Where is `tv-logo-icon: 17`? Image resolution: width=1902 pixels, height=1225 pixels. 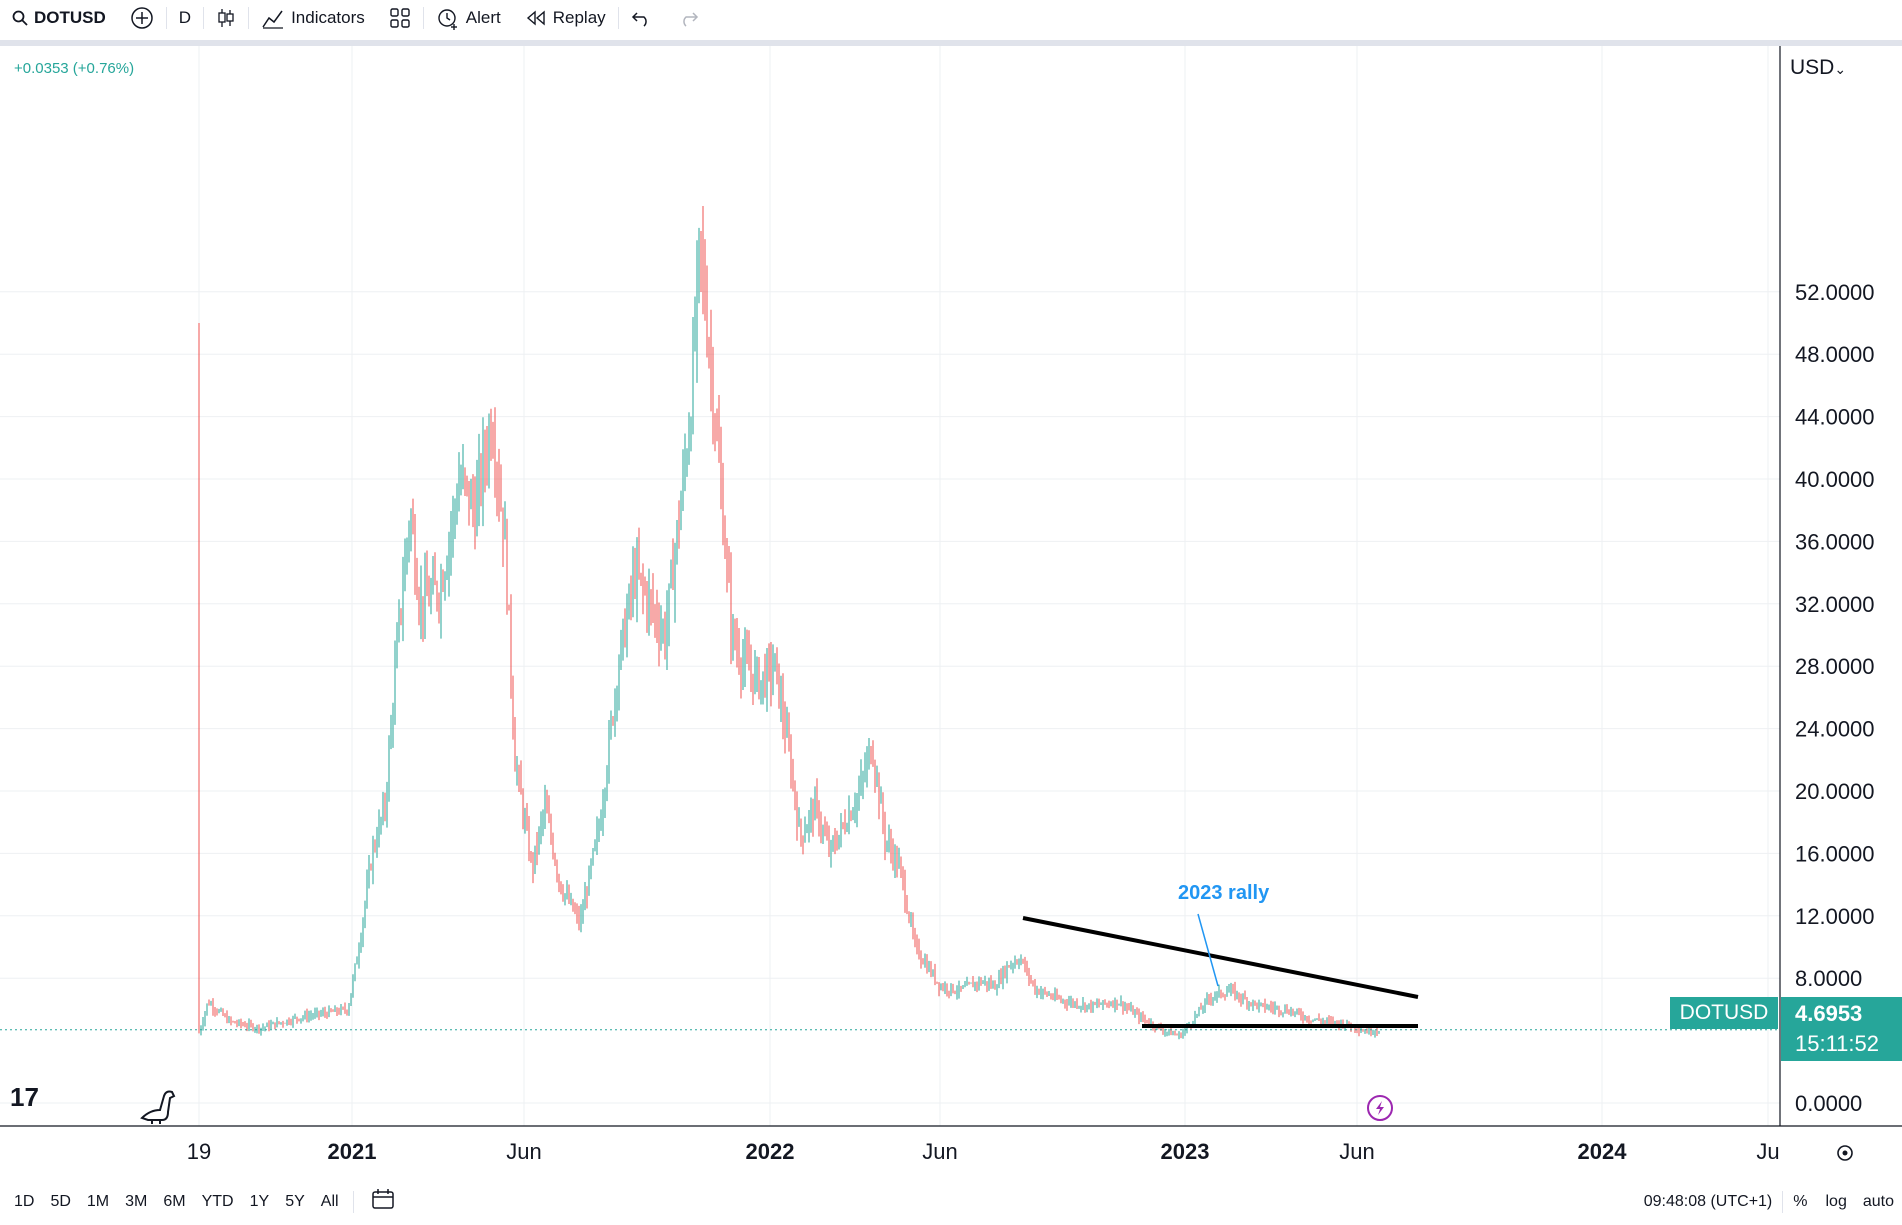 tv-logo-icon: 17 is located at coordinates (24, 1097).